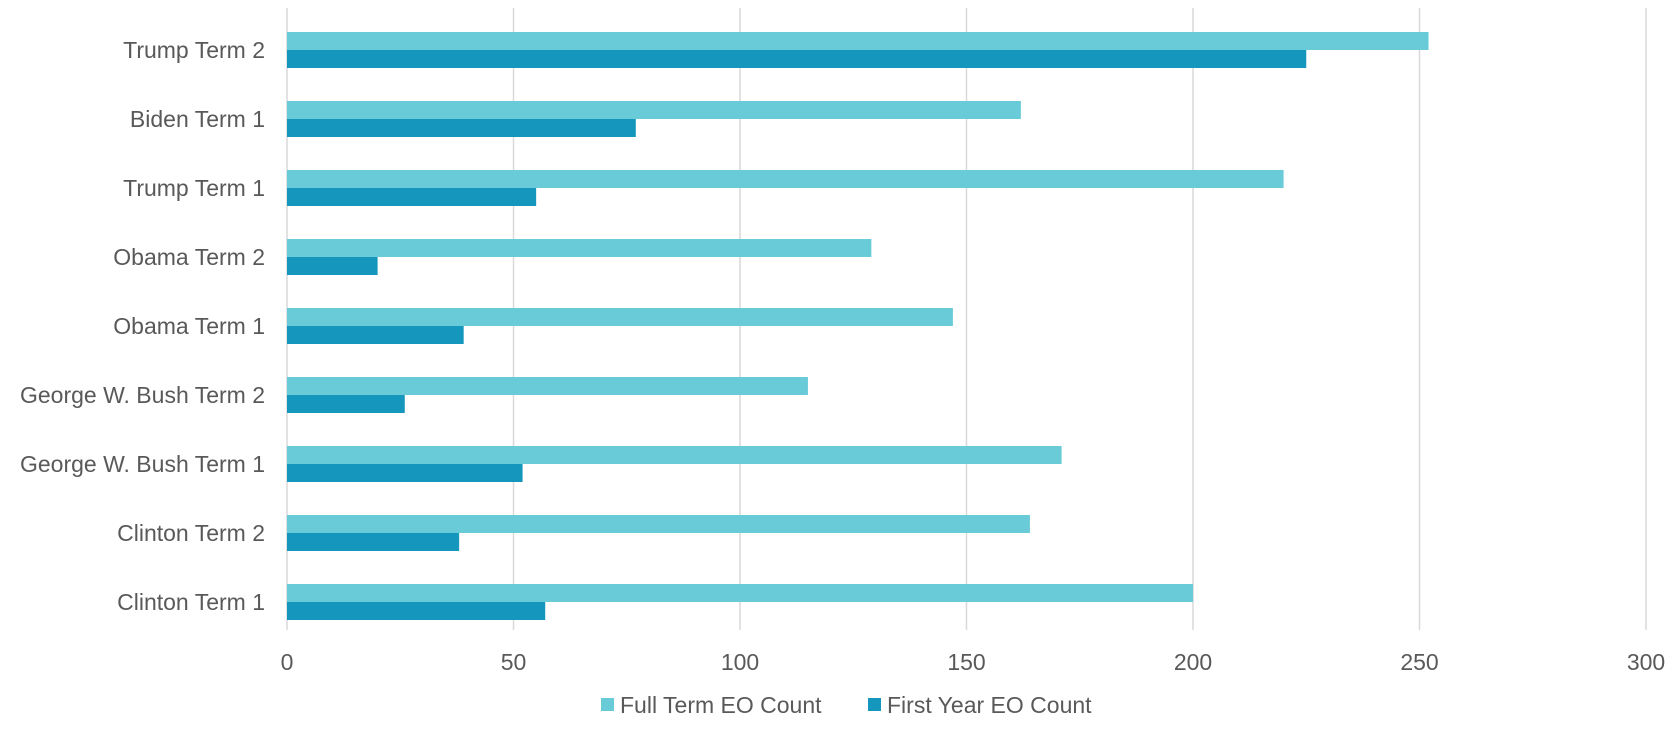 The width and height of the screenshot is (1675, 730). I want to click on legend-item: Full Term EO Count, so click(711, 705).